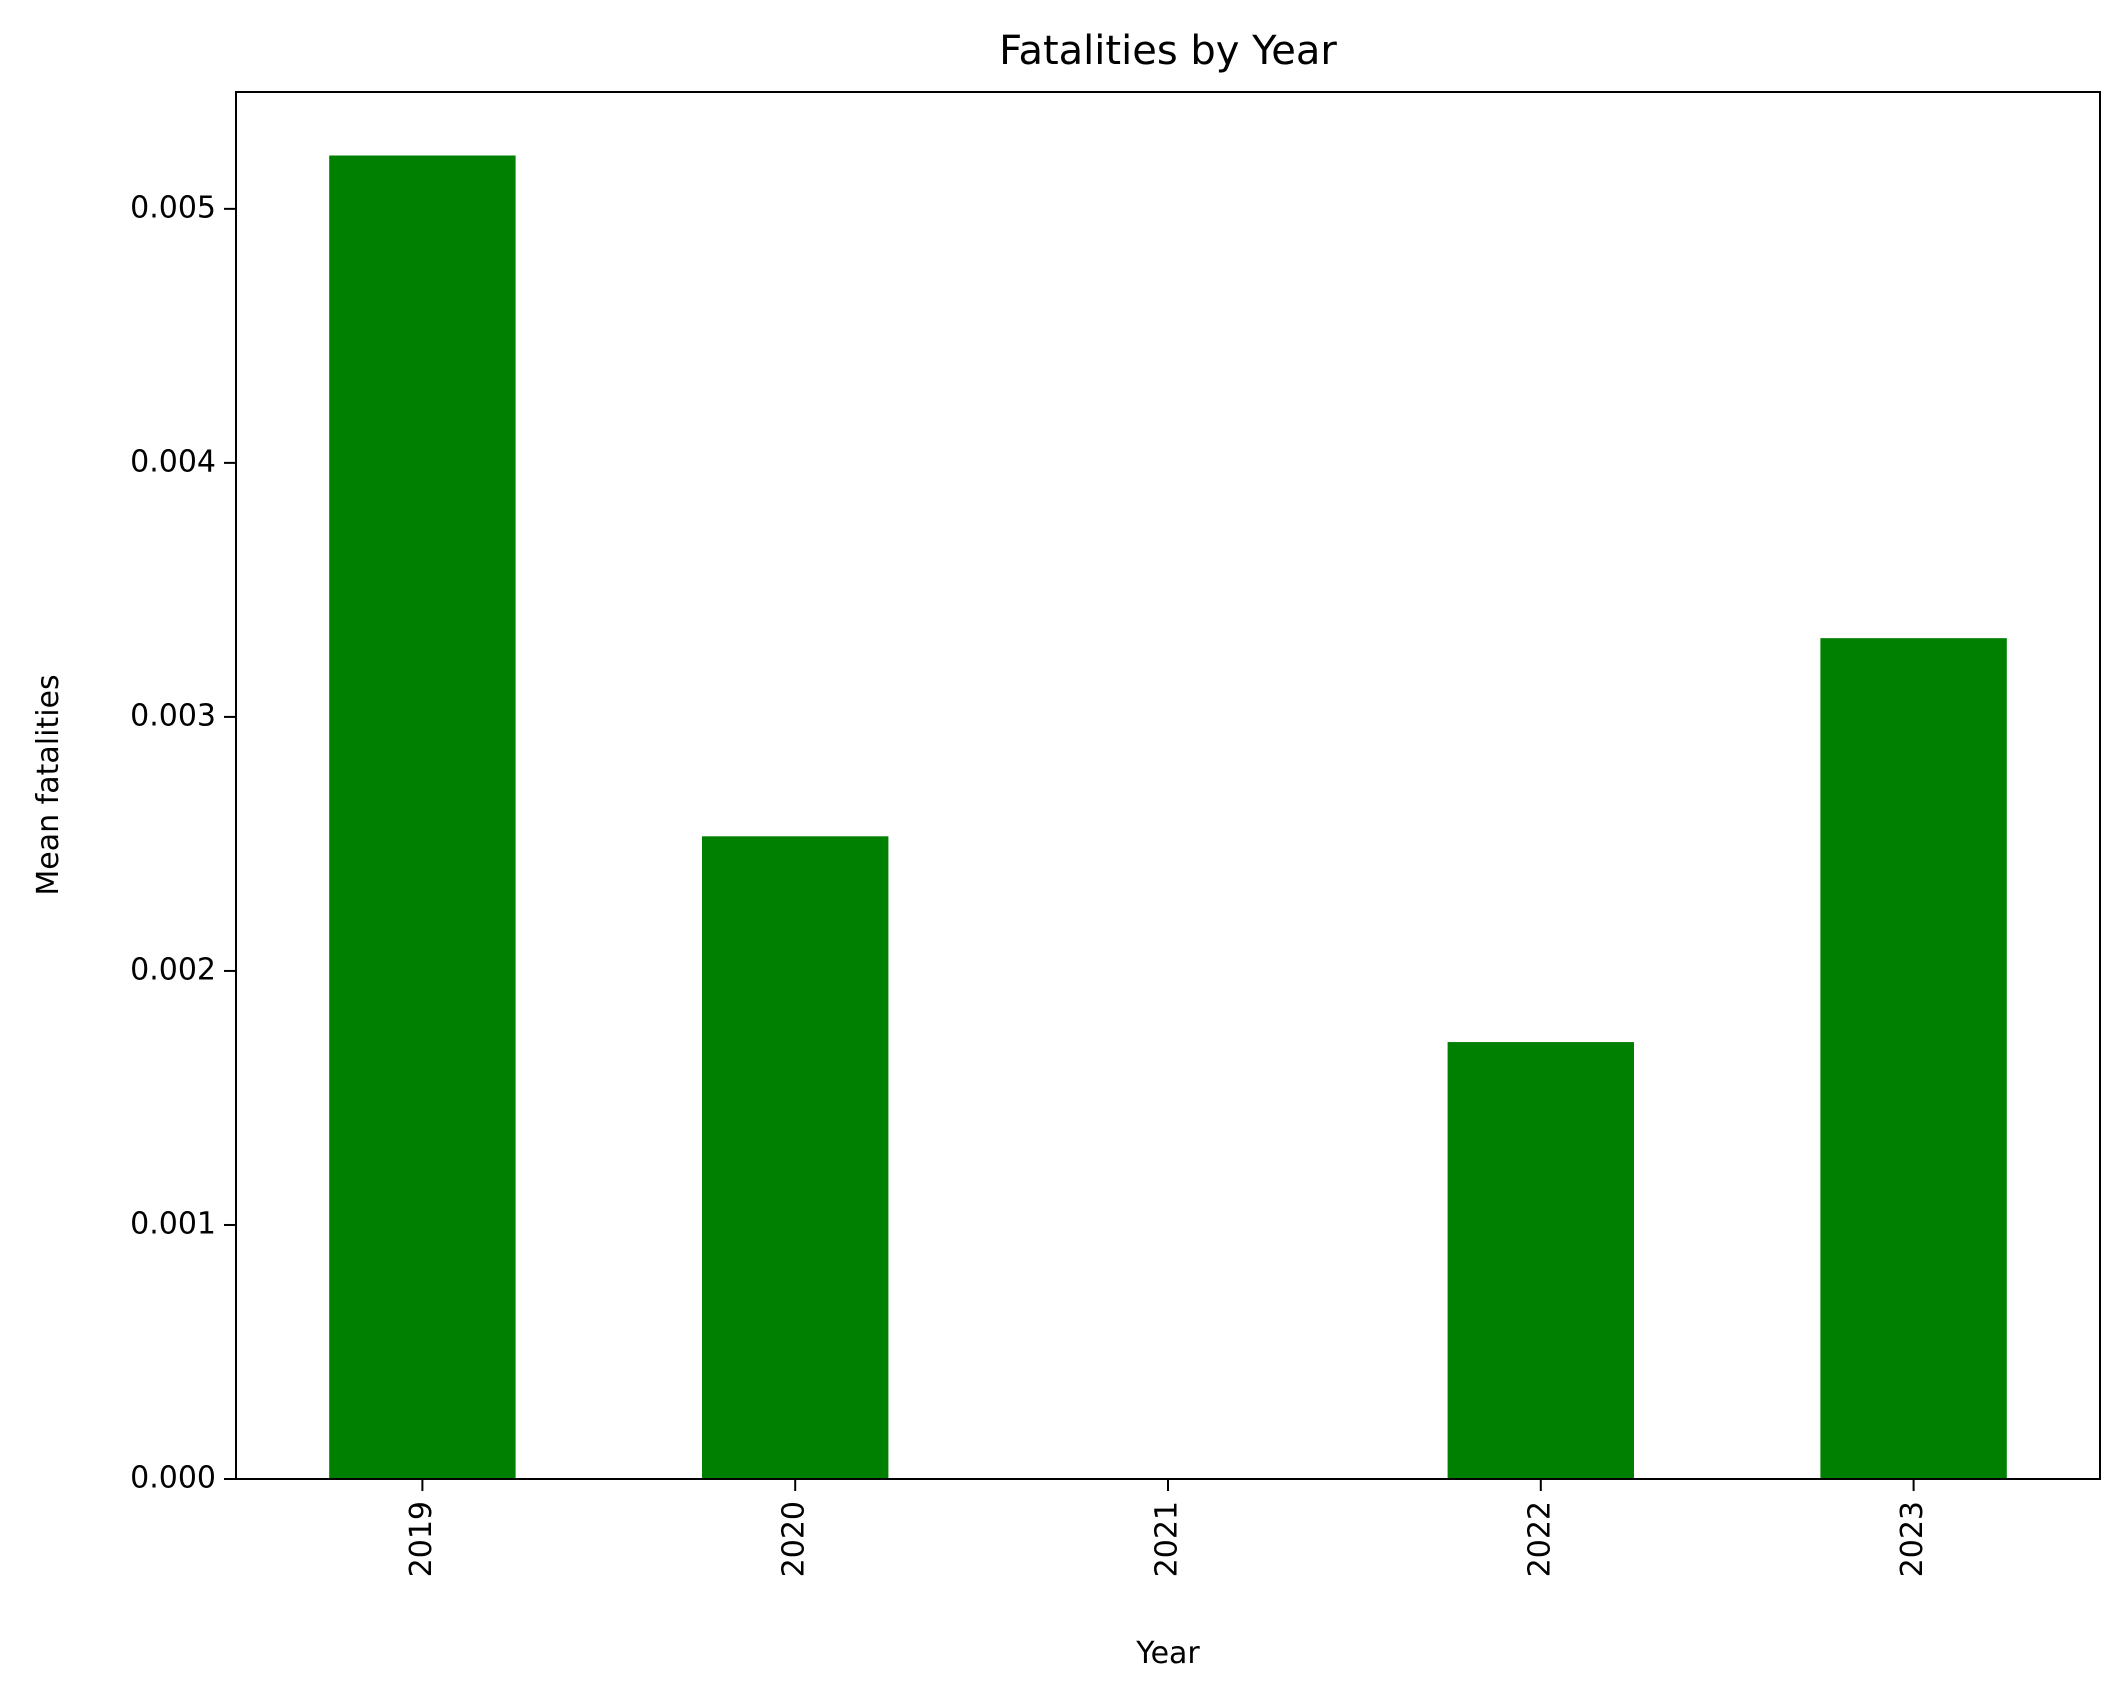 This screenshot has width=2125, height=1700. What do you see at coordinates (183, 843) in the screenshot?
I see `y-axis-ticks: 0.000 0.001 0.002 0.003 0.004 0.005` at bounding box center [183, 843].